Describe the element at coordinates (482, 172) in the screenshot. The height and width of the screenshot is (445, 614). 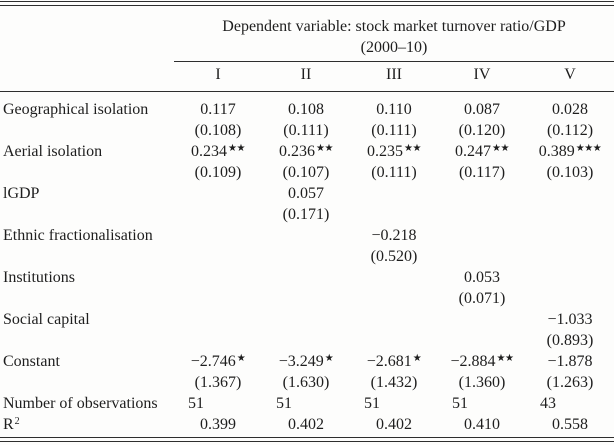
I see `standard-error: (0.117)` at that location.